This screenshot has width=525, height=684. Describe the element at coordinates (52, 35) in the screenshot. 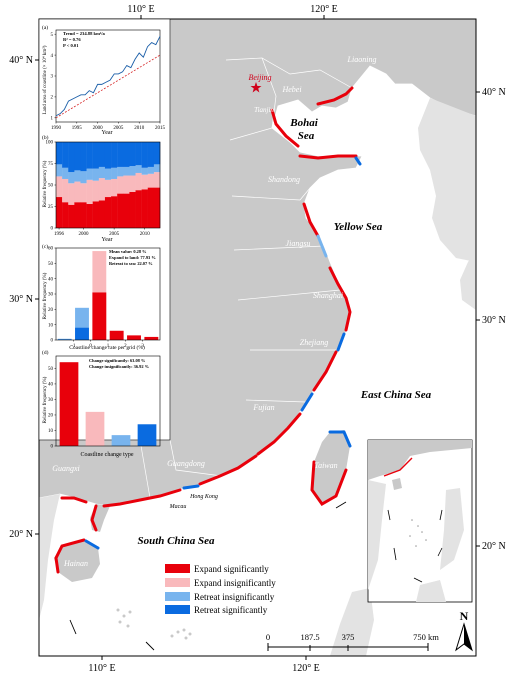

I see `panel-a-ytick-label: 5` at that location.